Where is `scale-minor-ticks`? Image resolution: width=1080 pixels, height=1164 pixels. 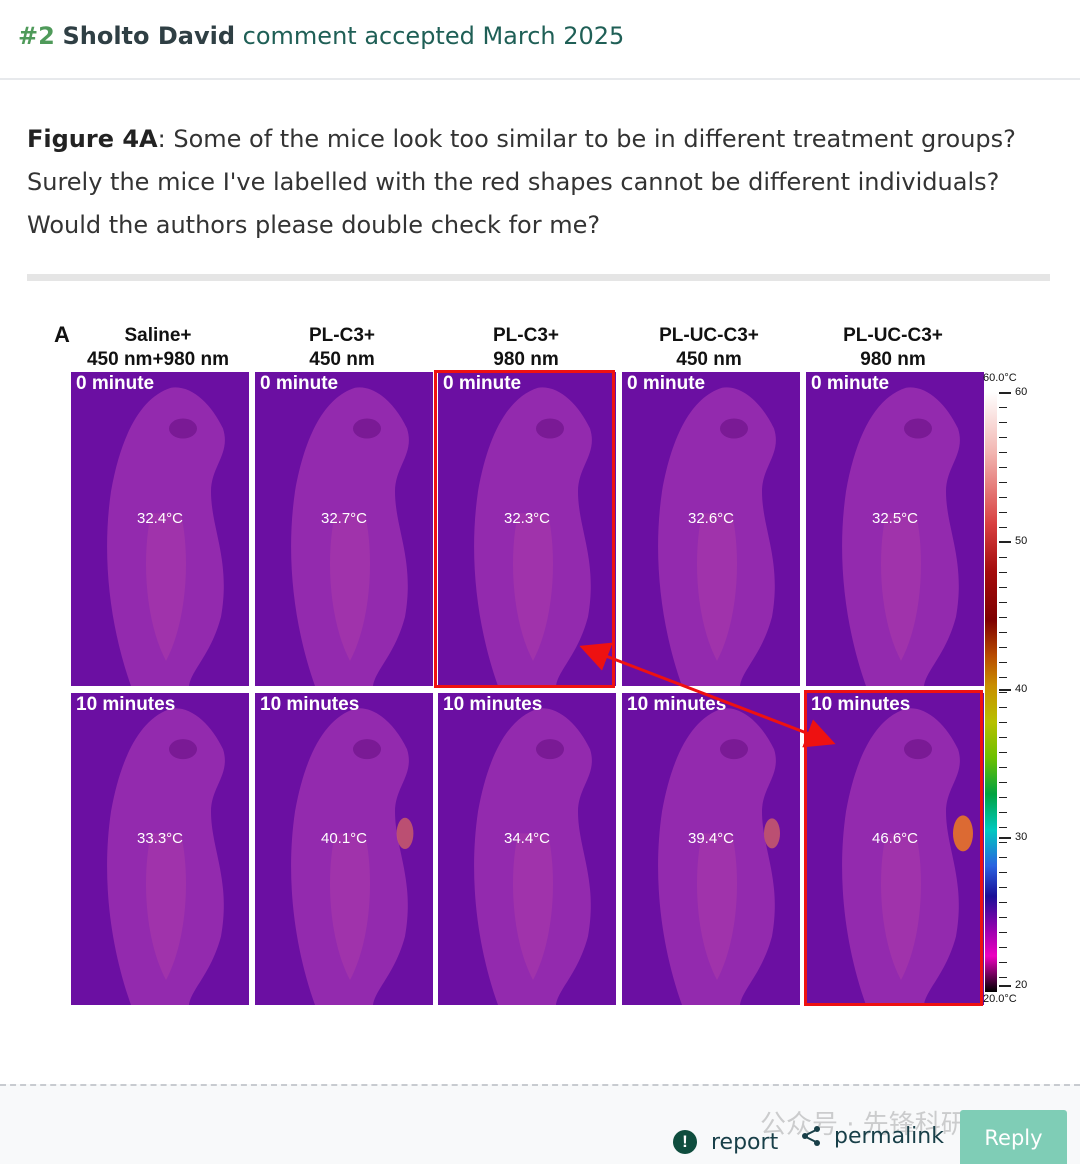 scale-minor-ticks is located at coordinates (1003, 692).